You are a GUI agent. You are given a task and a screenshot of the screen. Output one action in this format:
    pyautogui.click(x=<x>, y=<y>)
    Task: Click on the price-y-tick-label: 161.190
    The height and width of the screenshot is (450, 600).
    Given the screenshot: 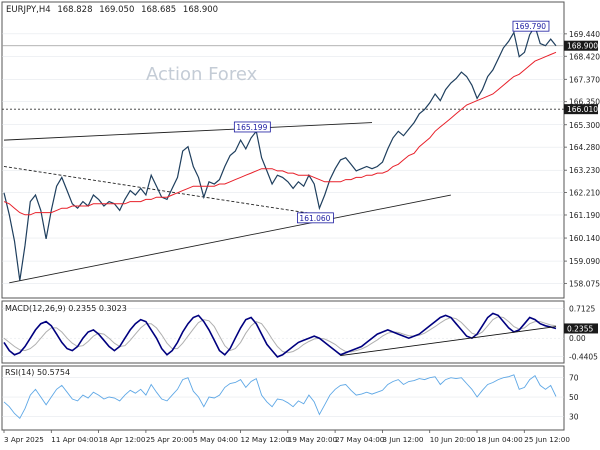 What is the action you would take?
    pyautogui.click(x=584, y=215)
    